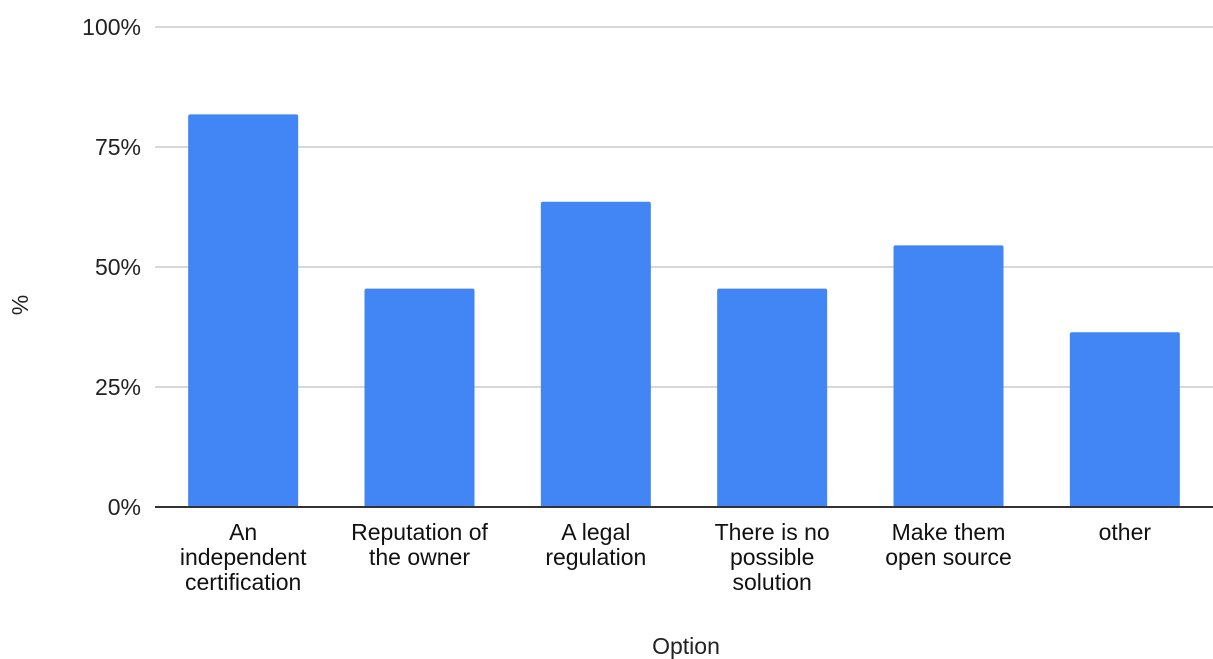 The height and width of the screenshot is (659, 1213). Describe the element at coordinates (243, 557) in the screenshot. I see `x-category-label: An independent certification` at that location.